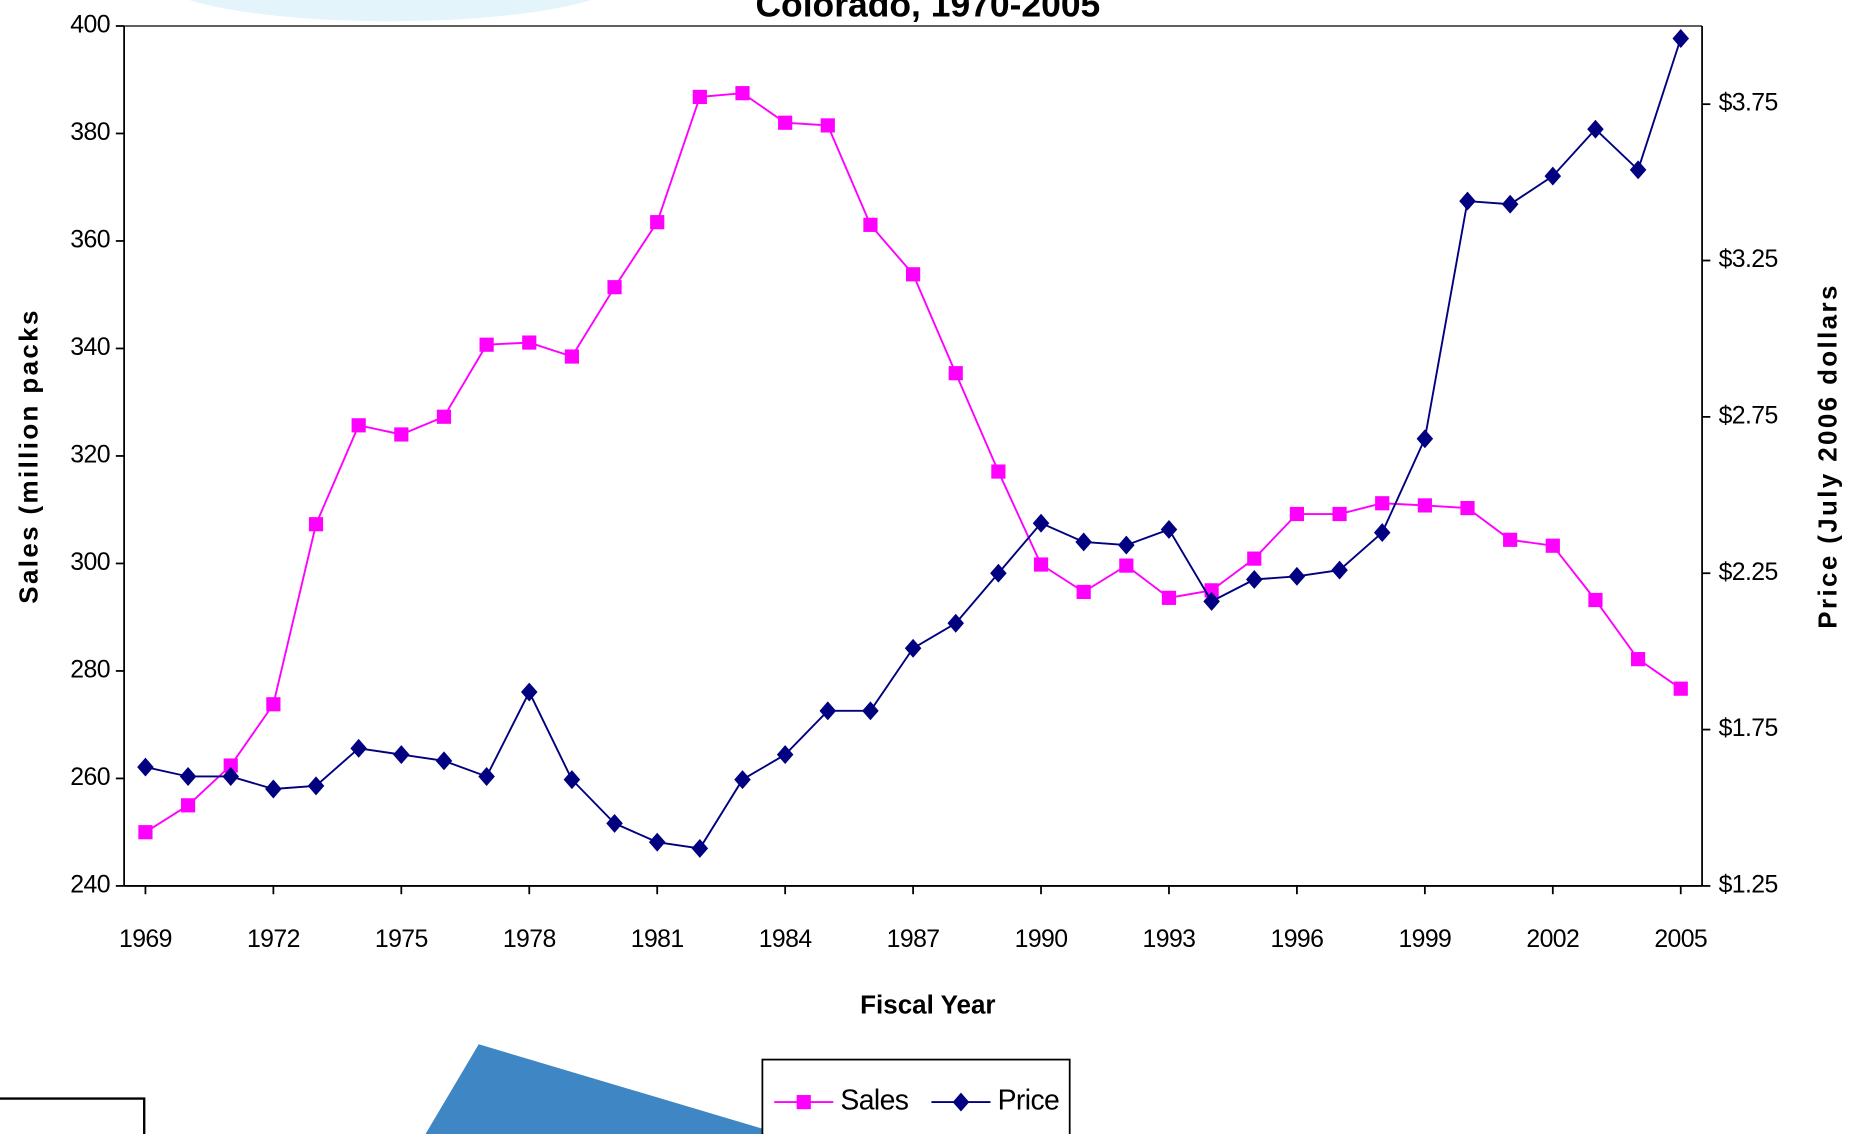 The image size is (1851, 1134). I want to click on y2-tick-label: $1.75, so click(1748, 728).